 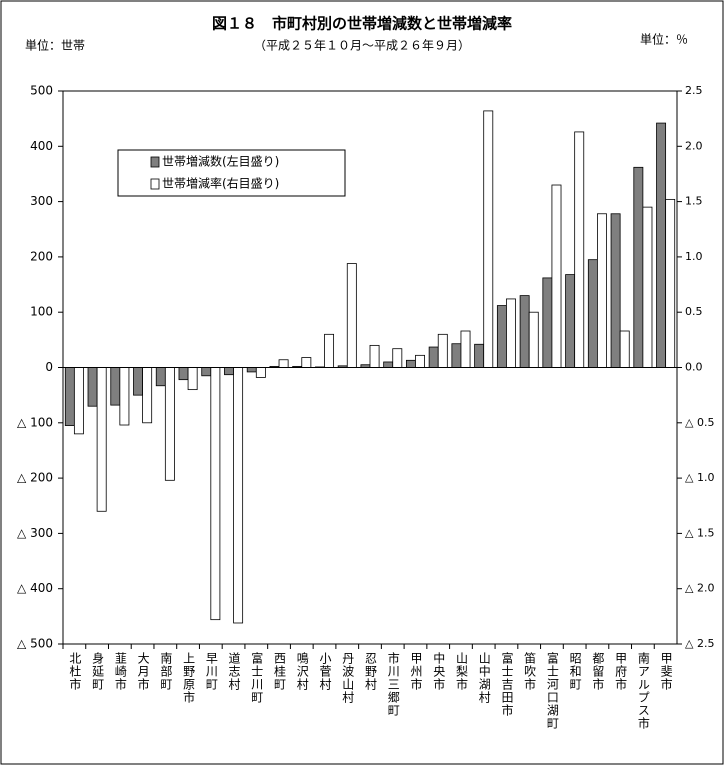 I want to click on x-tick-label: 笛吹市, so click(x=530, y=671).